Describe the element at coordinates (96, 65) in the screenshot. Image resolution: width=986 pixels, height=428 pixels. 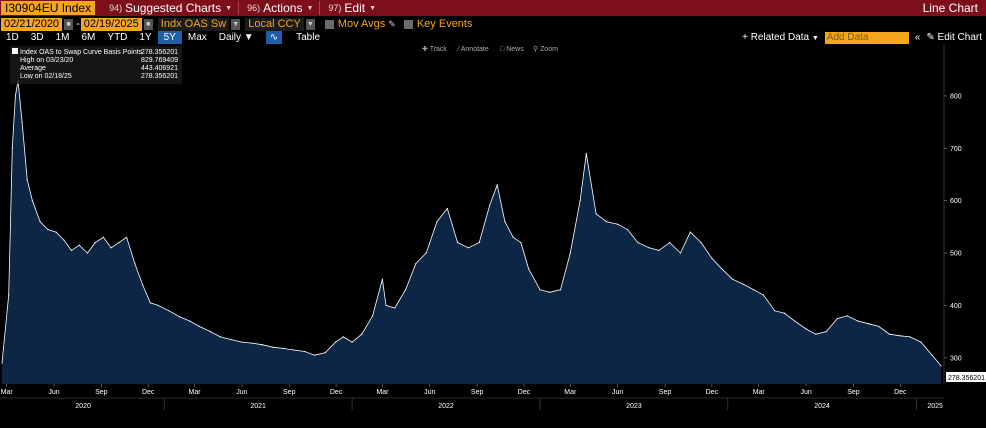
I see `legend-background` at that location.